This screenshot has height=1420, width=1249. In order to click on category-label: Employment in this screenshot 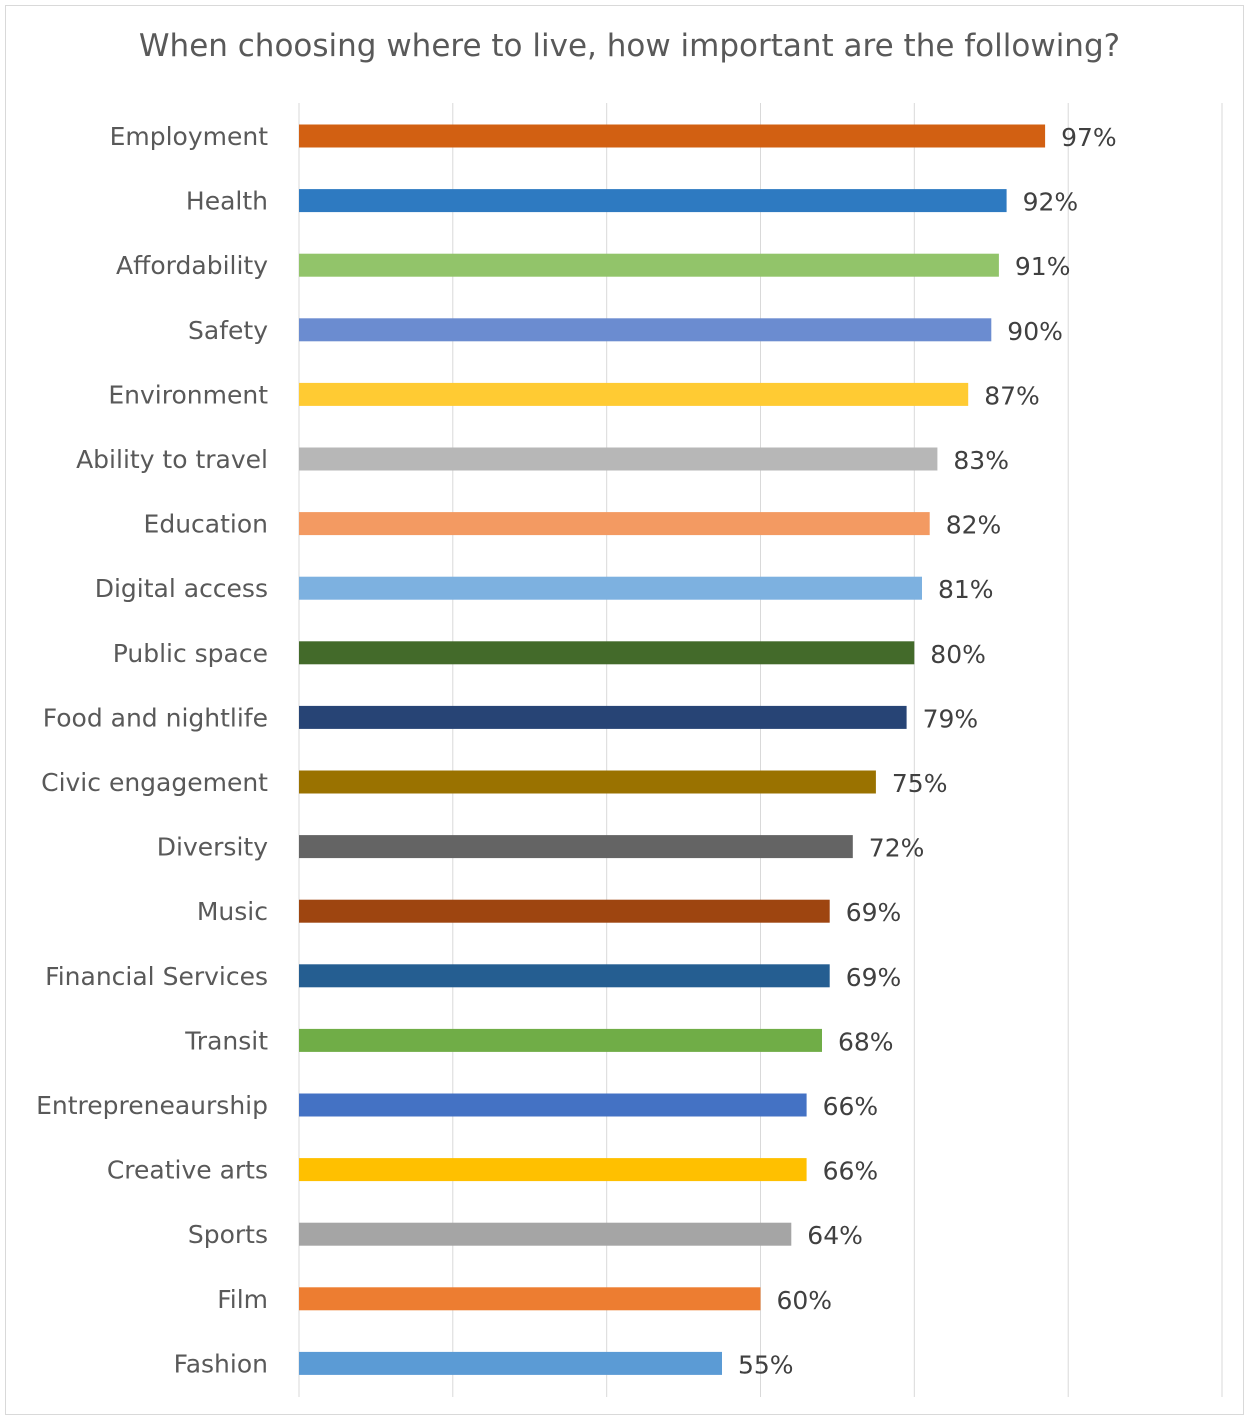, I will do `click(189, 136)`.